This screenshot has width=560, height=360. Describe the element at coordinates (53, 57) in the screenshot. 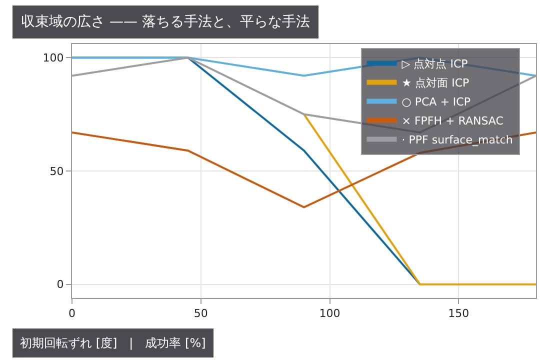

I see `y-tick-label: 100` at that location.